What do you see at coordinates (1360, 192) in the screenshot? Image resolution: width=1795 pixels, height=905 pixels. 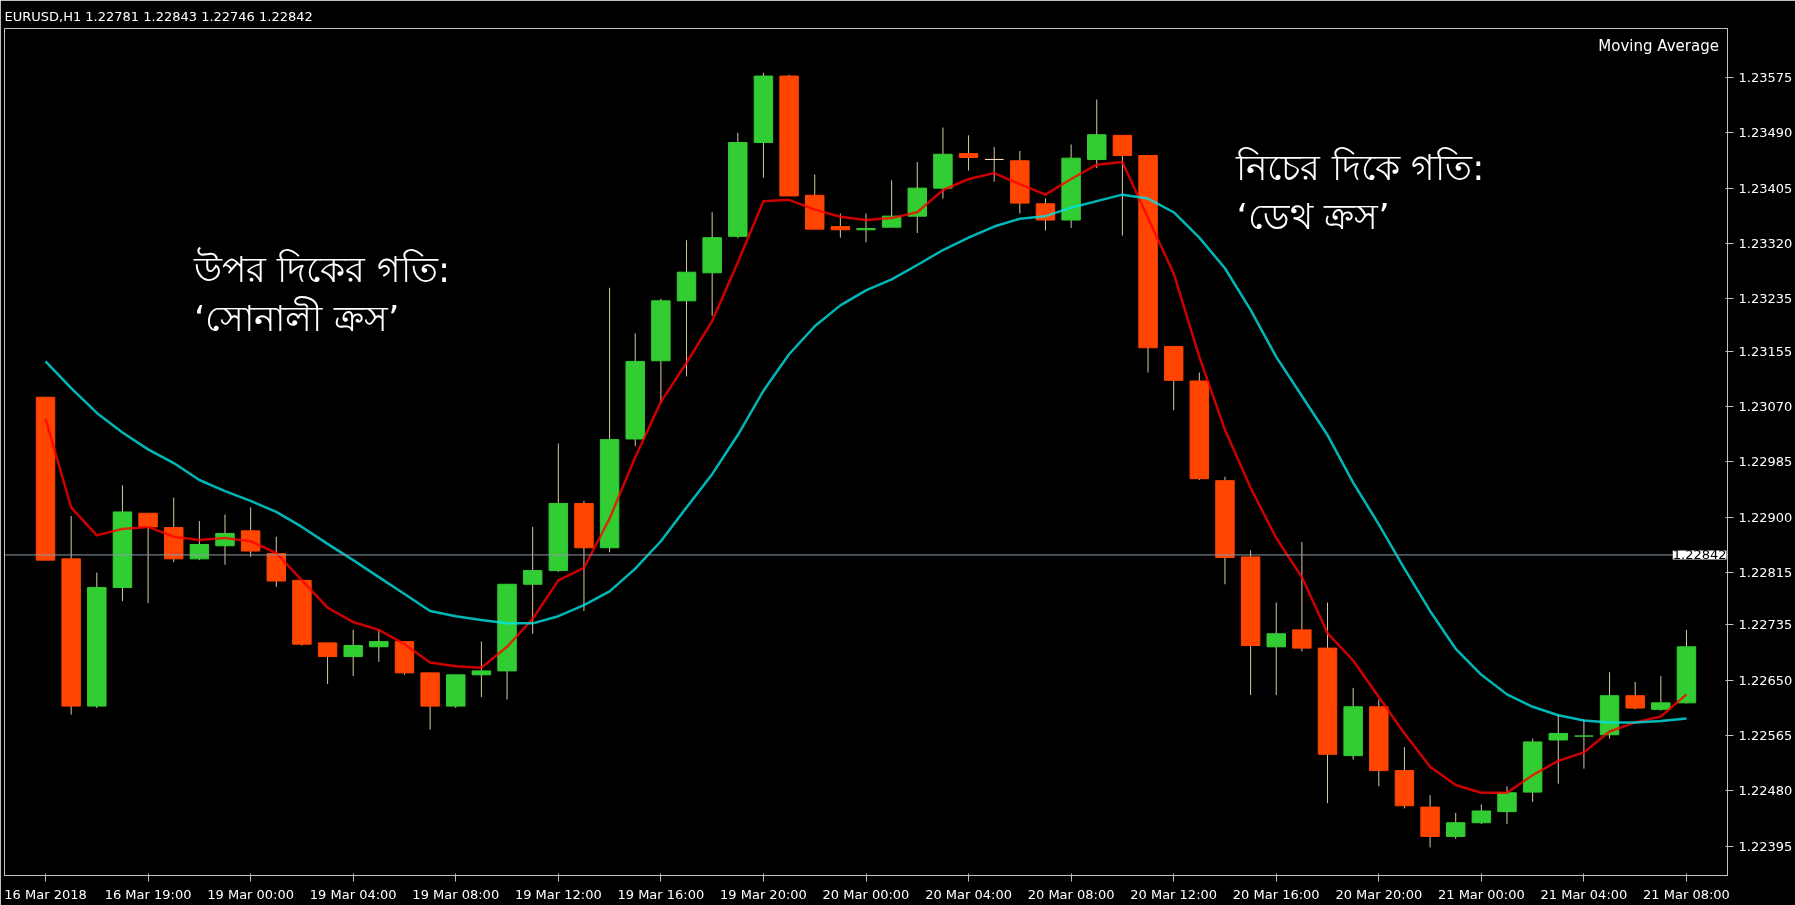 I see `annotation: নিচের দিকে গতি: ‘ডেথ ক্রস’` at bounding box center [1360, 192].